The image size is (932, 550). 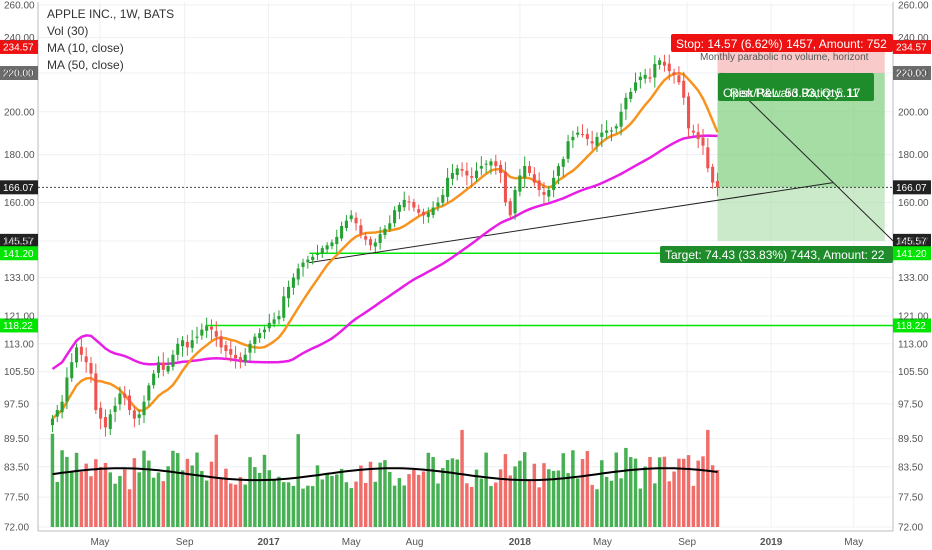 What do you see at coordinates (16, 528) in the screenshot?
I see `y-tick-label-left: 72.00` at bounding box center [16, 528].